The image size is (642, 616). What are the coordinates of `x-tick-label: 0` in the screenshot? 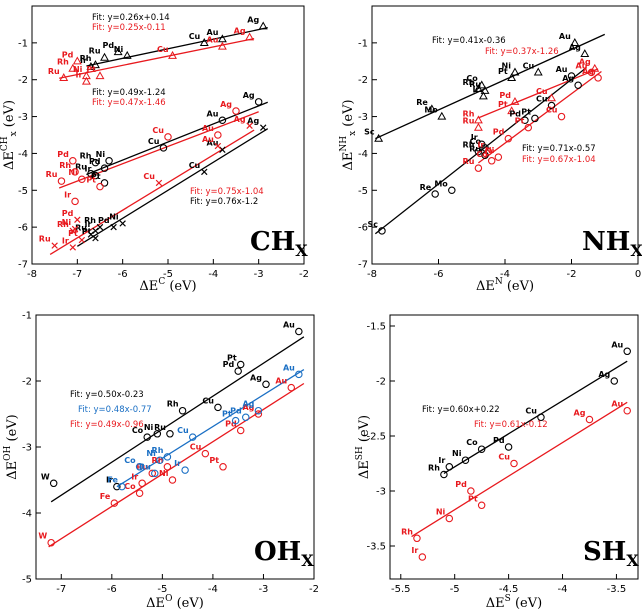 It's located at (638, 274).